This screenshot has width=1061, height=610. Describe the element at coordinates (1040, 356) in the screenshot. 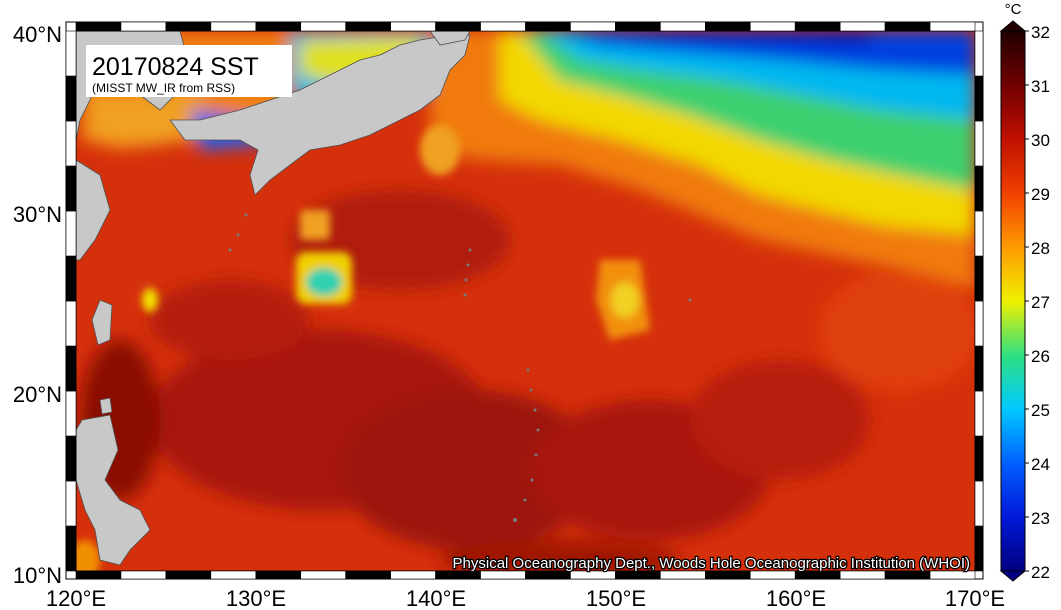

I see `colorbar-tick-label: 26` at that location.